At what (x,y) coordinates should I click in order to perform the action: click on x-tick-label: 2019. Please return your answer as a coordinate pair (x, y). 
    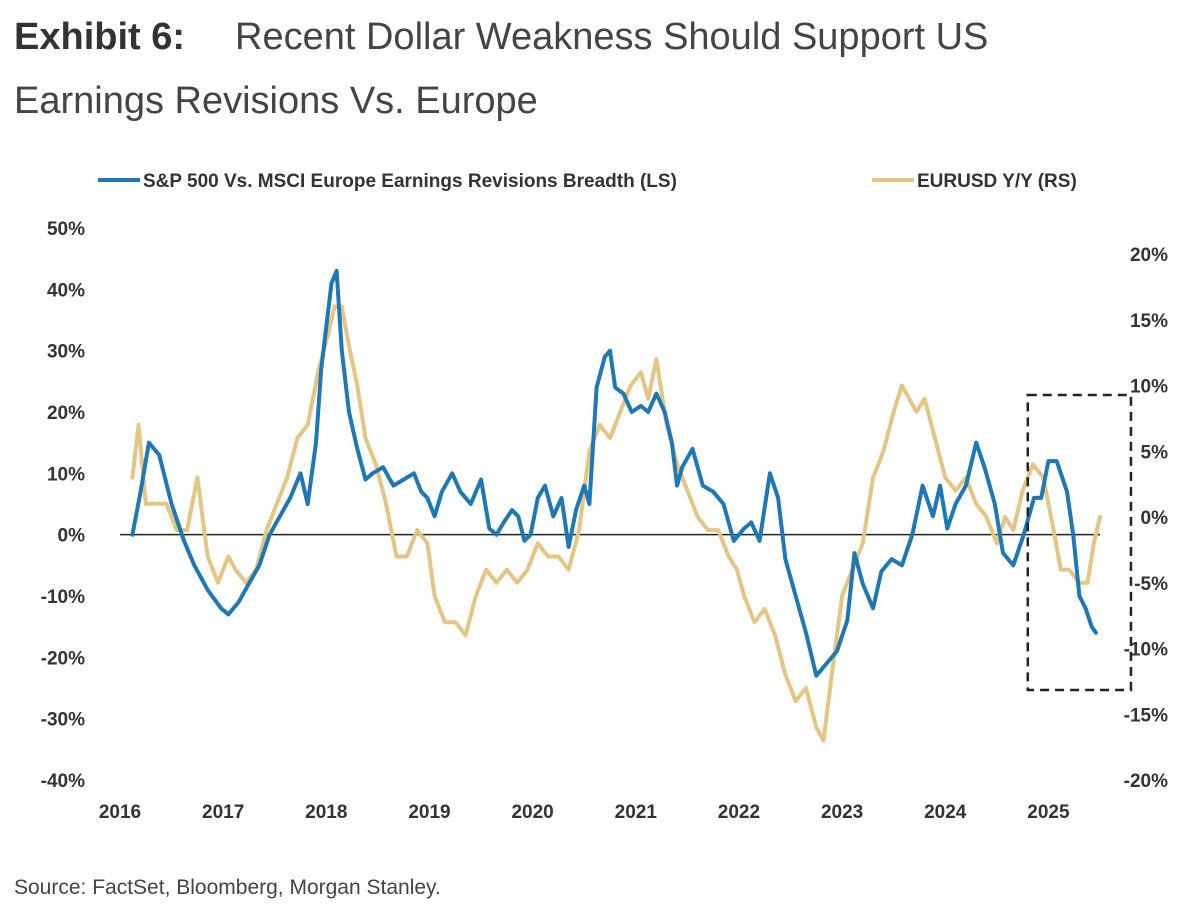
    Looking at the image, I should click on (429, 812).